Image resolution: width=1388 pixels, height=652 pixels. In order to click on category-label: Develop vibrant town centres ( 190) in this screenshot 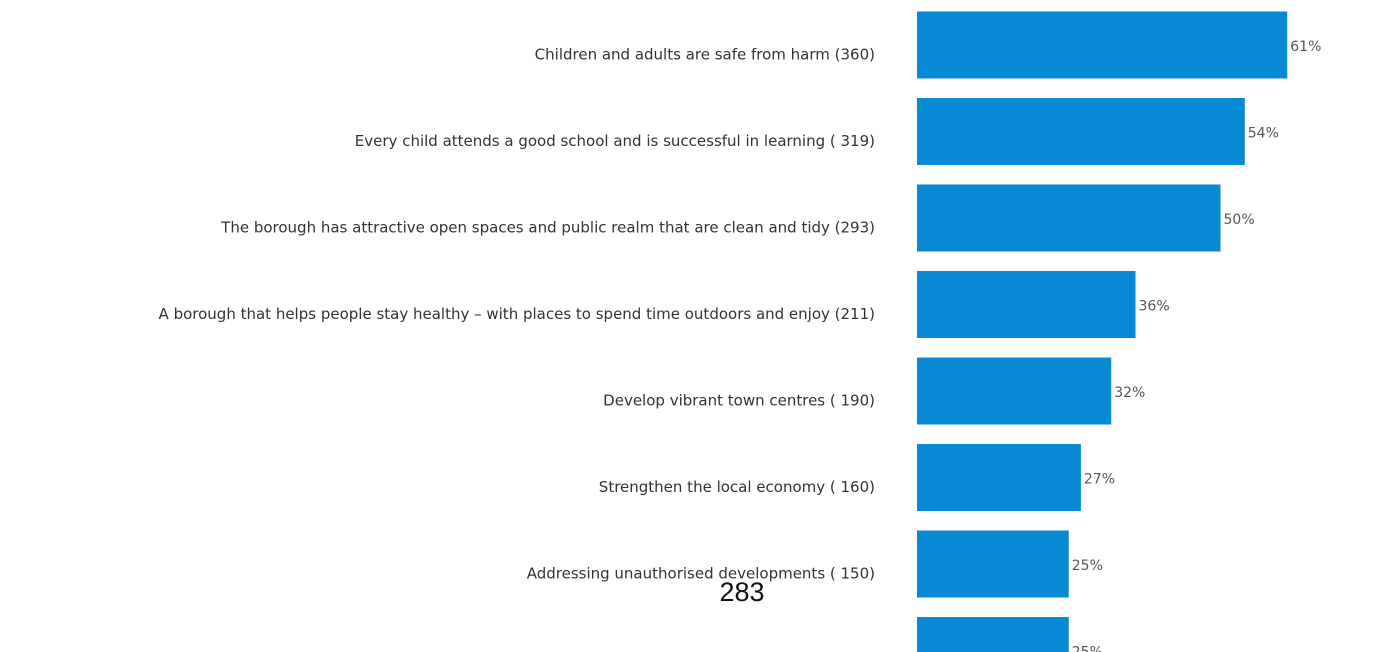, I will do `click(739, 401)`.